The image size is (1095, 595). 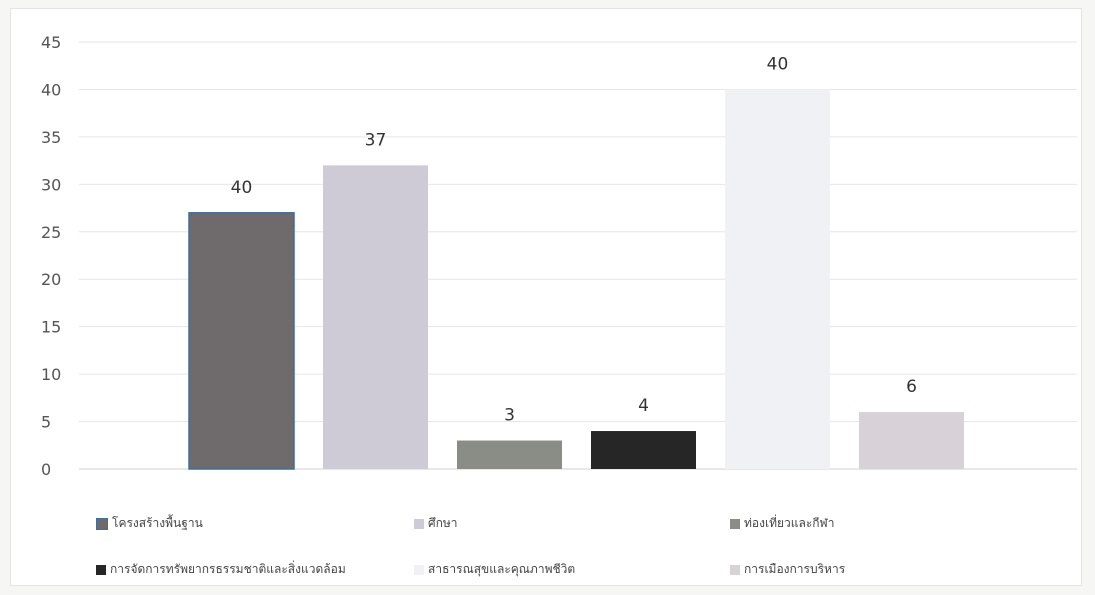 I want to click on legend-item: การเมืองการบริหาร, so click(x=787, y=569).